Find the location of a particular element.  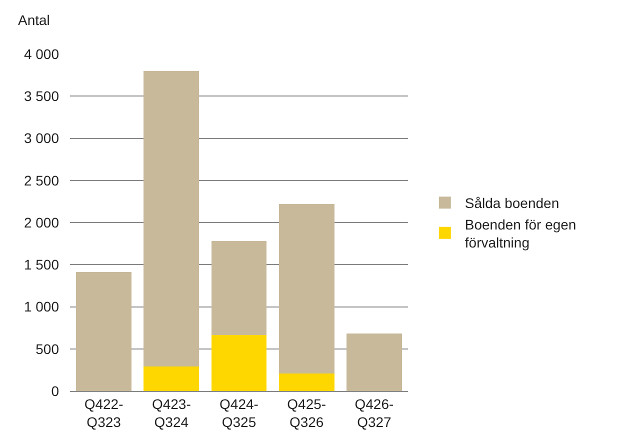

y-tick-label: 3 000 is located at coordinates (42, 138).